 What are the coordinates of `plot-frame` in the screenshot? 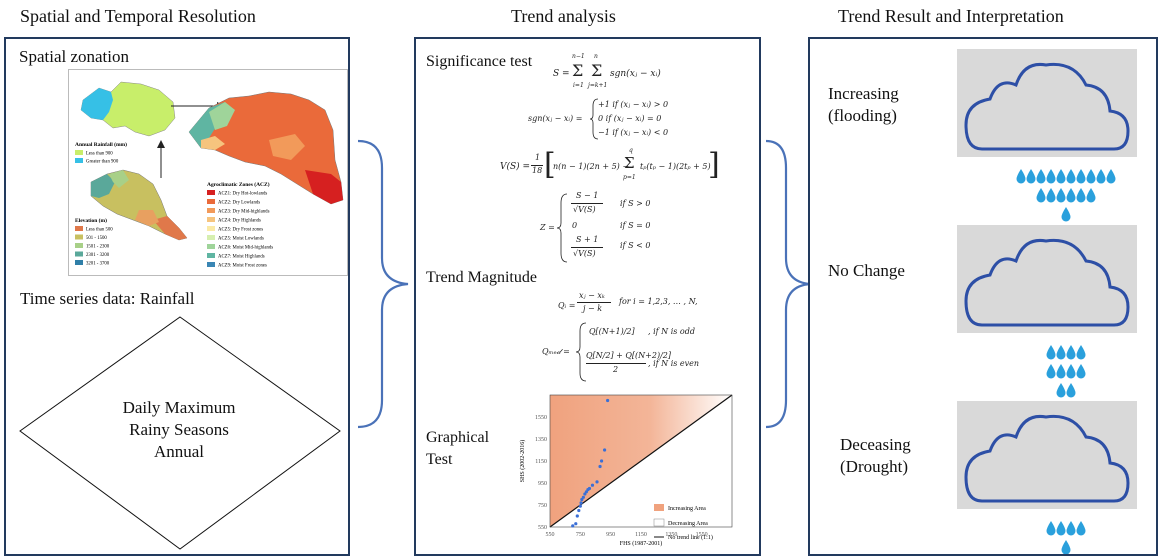 It's located at (641, 461).